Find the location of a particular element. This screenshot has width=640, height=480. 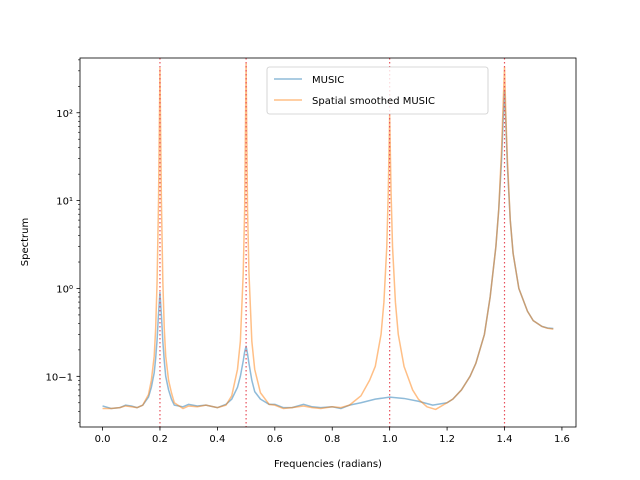

x-tick-label: 1.2 is located at coordinates (447, 439).